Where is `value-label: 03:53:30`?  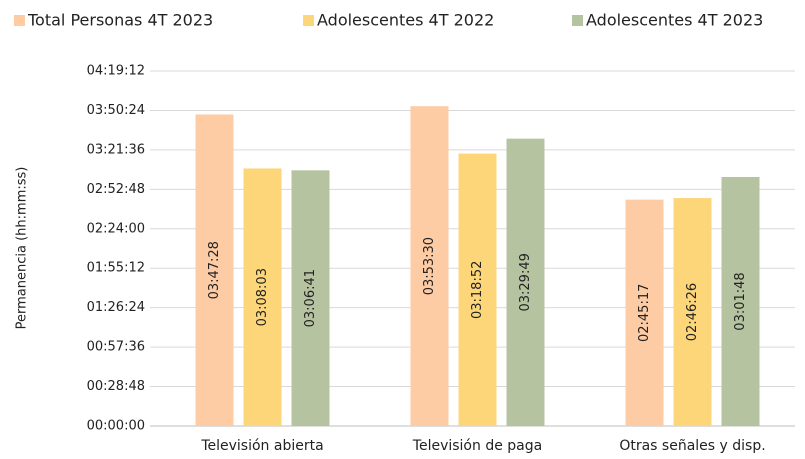
value-label: 03:53:30 is located at coordinates (429, 266).